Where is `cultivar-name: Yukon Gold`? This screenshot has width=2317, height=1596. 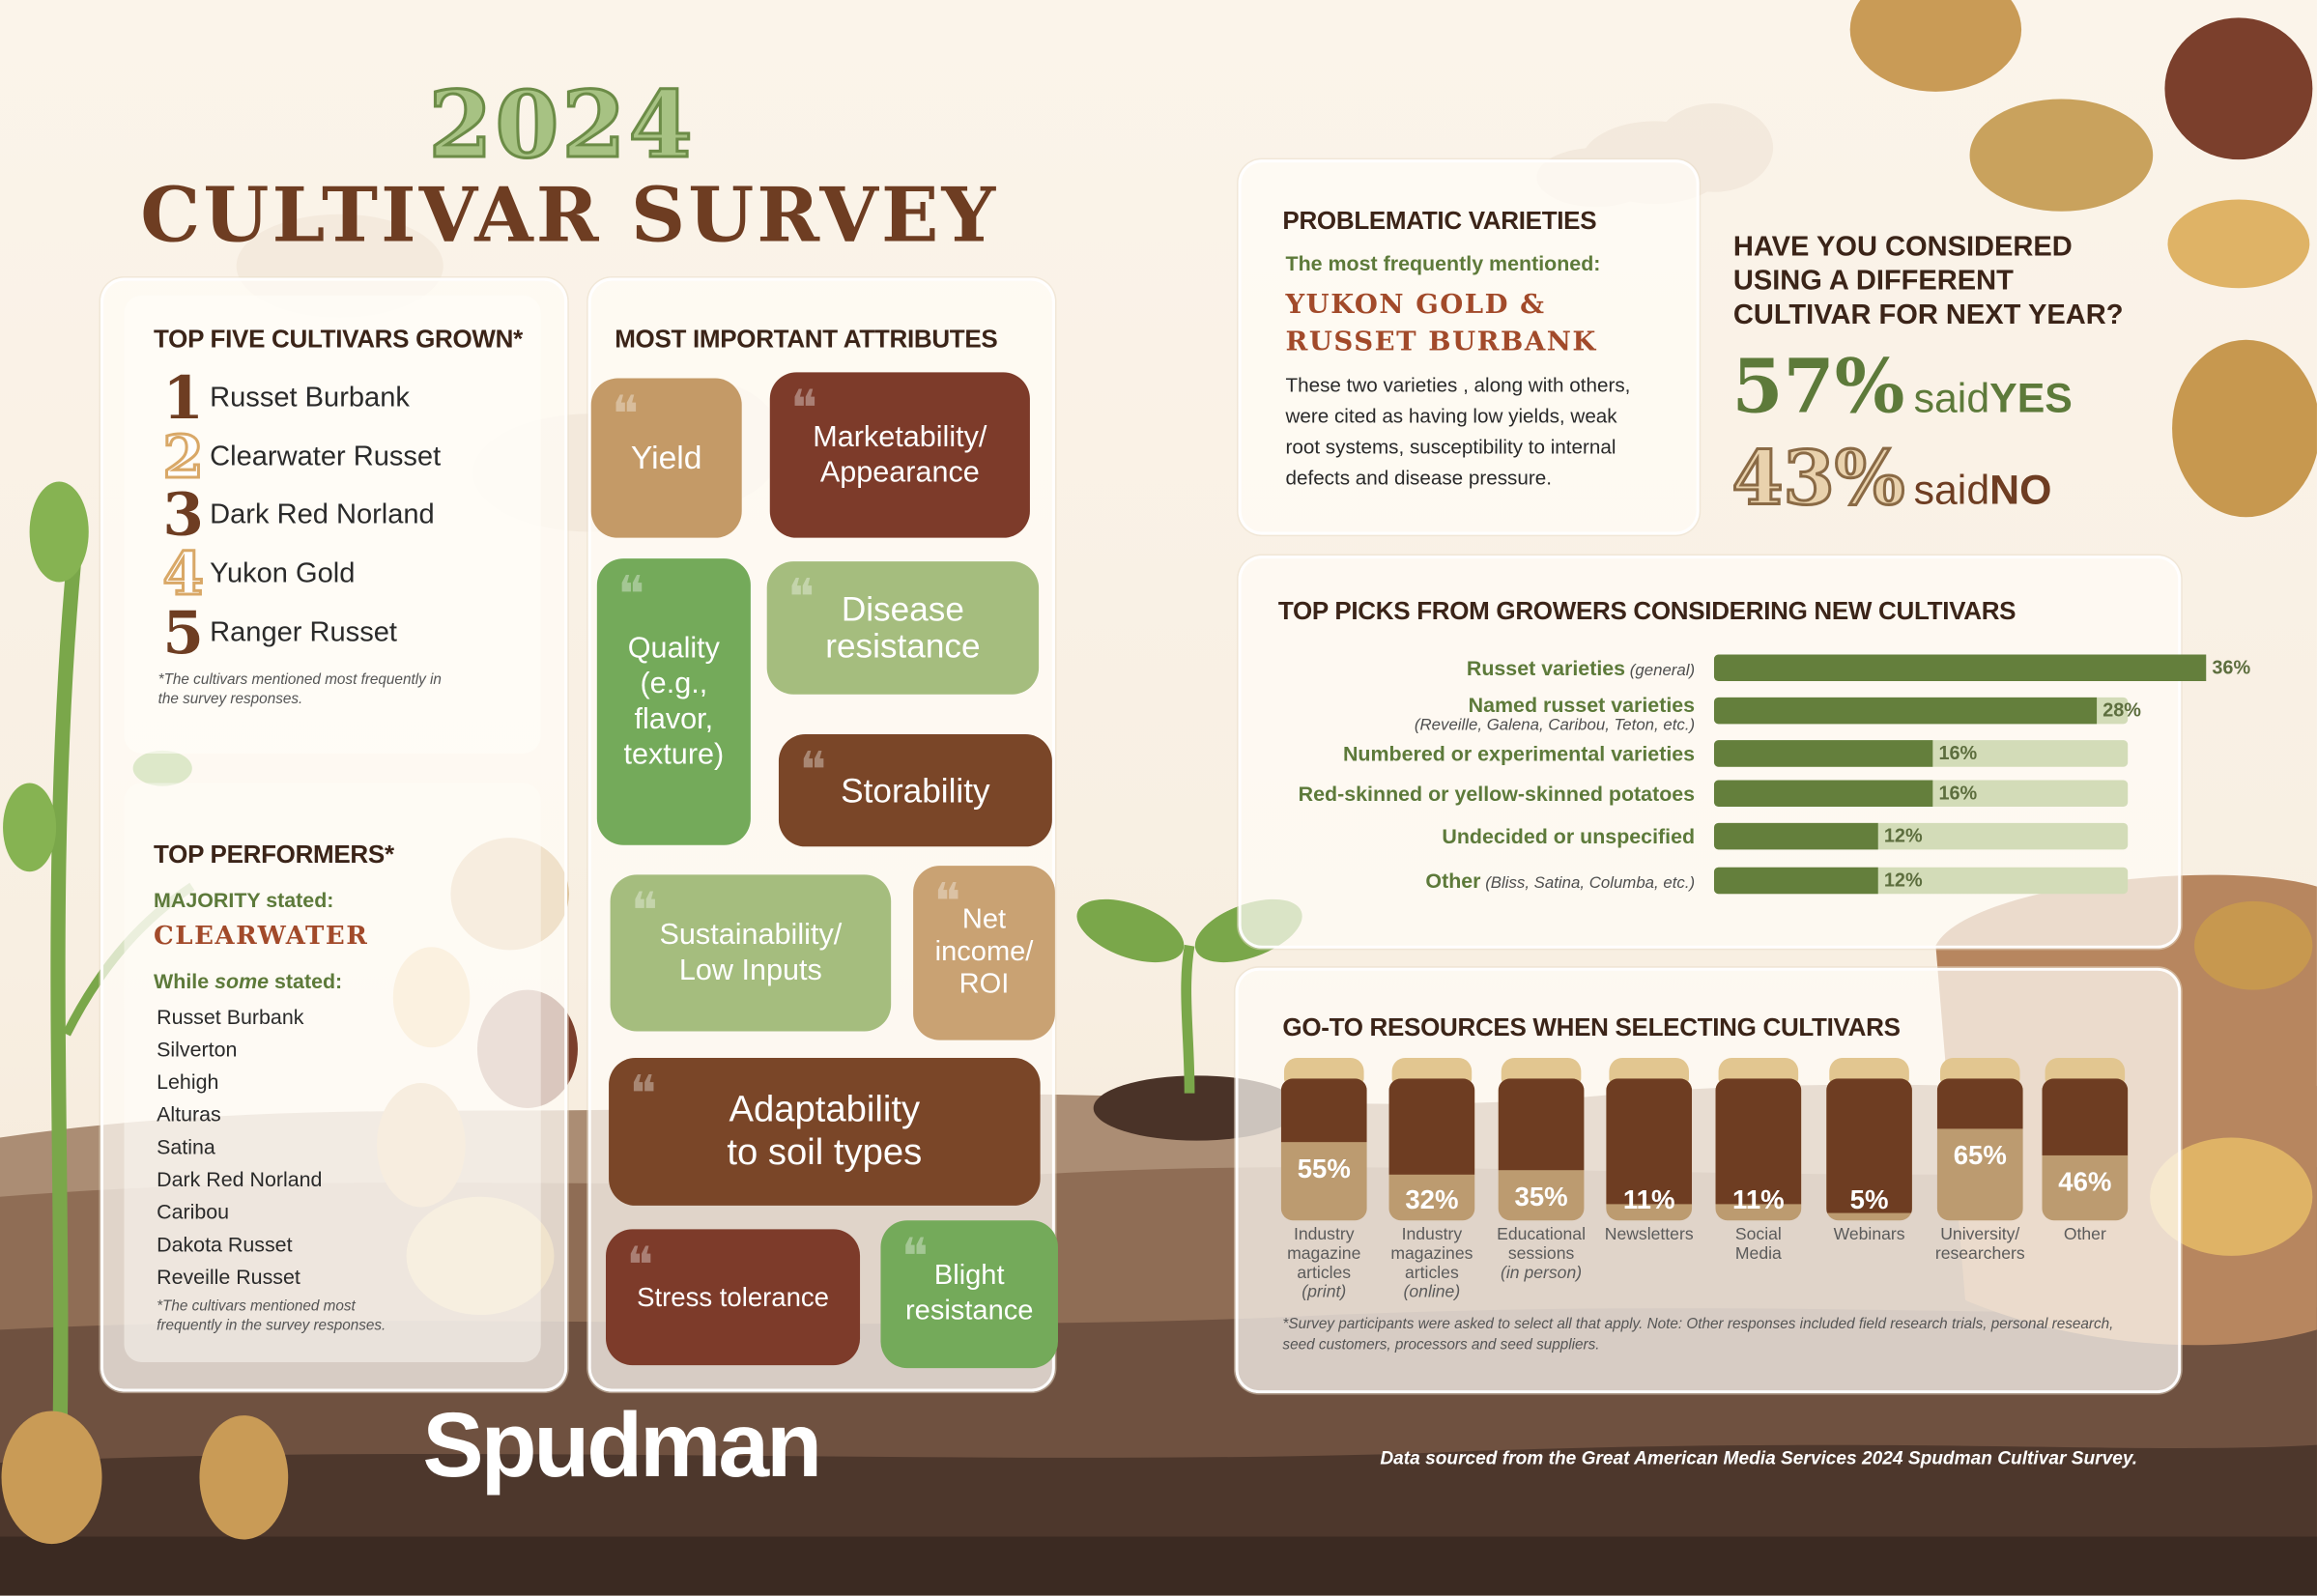 cultivar-name: Yukon Gold is located at coordinates (283, 574).